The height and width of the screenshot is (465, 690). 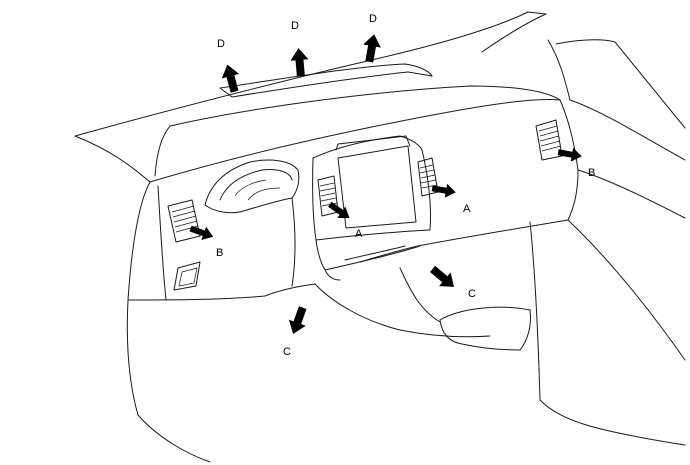 I want to click on center-vent-left-arrow, so click(x=339, y=210).